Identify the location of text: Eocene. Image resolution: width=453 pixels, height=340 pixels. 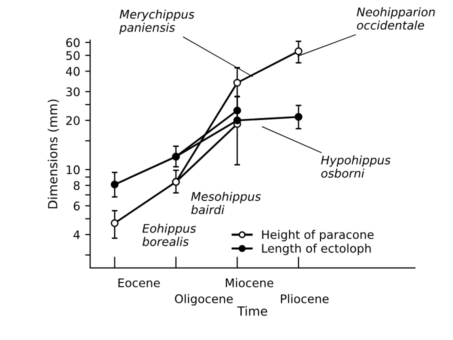
(139, 283).